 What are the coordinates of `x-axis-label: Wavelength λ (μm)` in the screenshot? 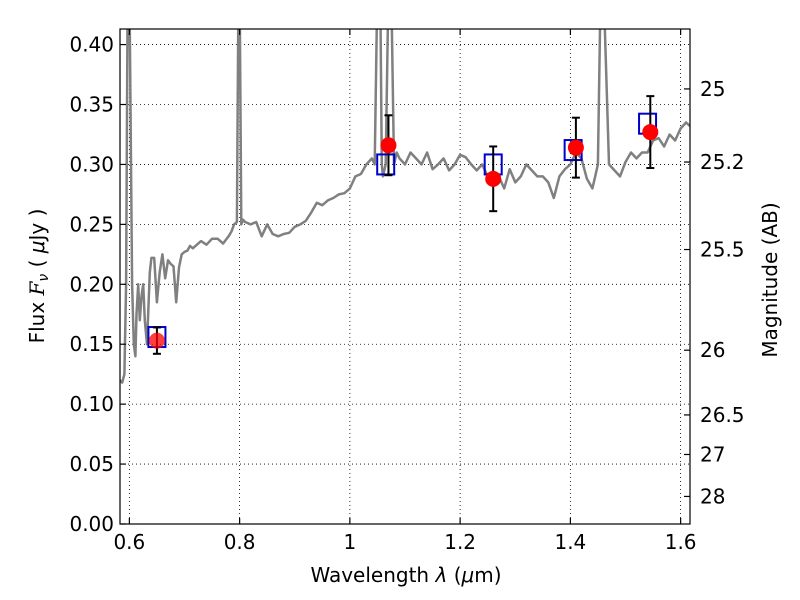 It's located at (405, 575).